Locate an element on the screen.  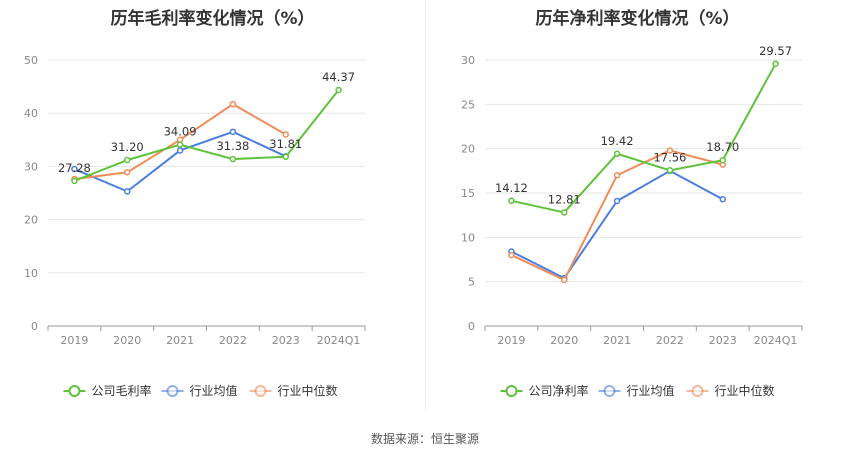
legend-item: 公司毛利率 is located at coordinates (107, 390).